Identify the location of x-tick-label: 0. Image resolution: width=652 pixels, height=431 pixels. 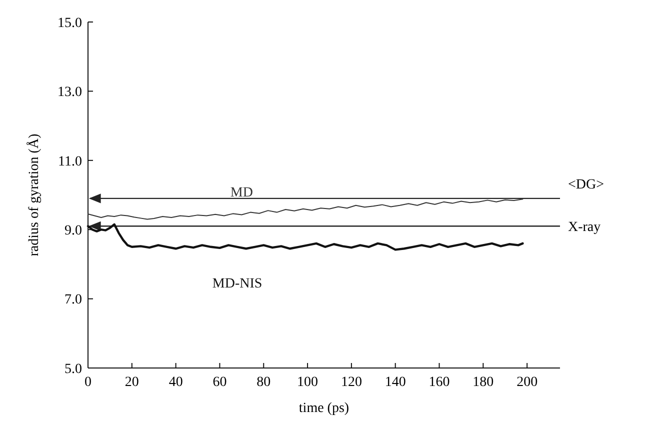
(88, 382).